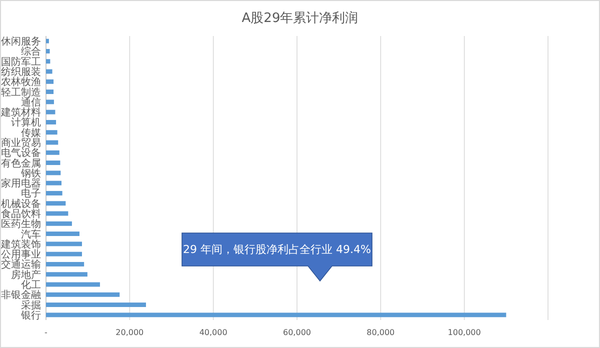 This screenshot has width=600, height=348. Describe the element at coordinates (21, 295) in the screenshot. I see `y-tick-label: 非银金融` at that location.